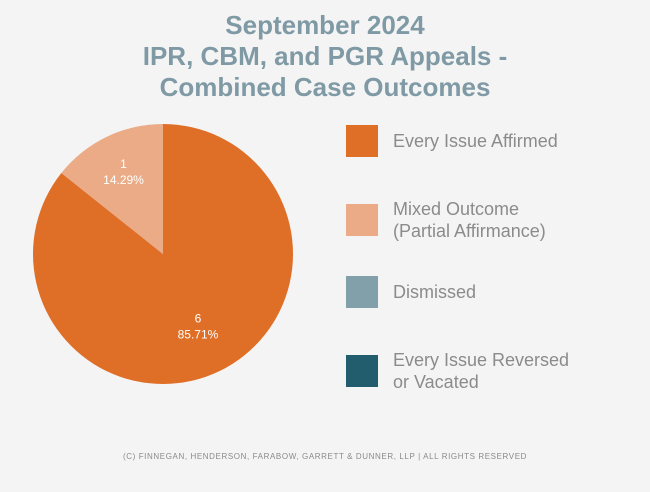 This screenshot has height=492, width=650. I want to click on pie-percent-label-every-issue-affirmed: 85.71%, so click(198, 335).